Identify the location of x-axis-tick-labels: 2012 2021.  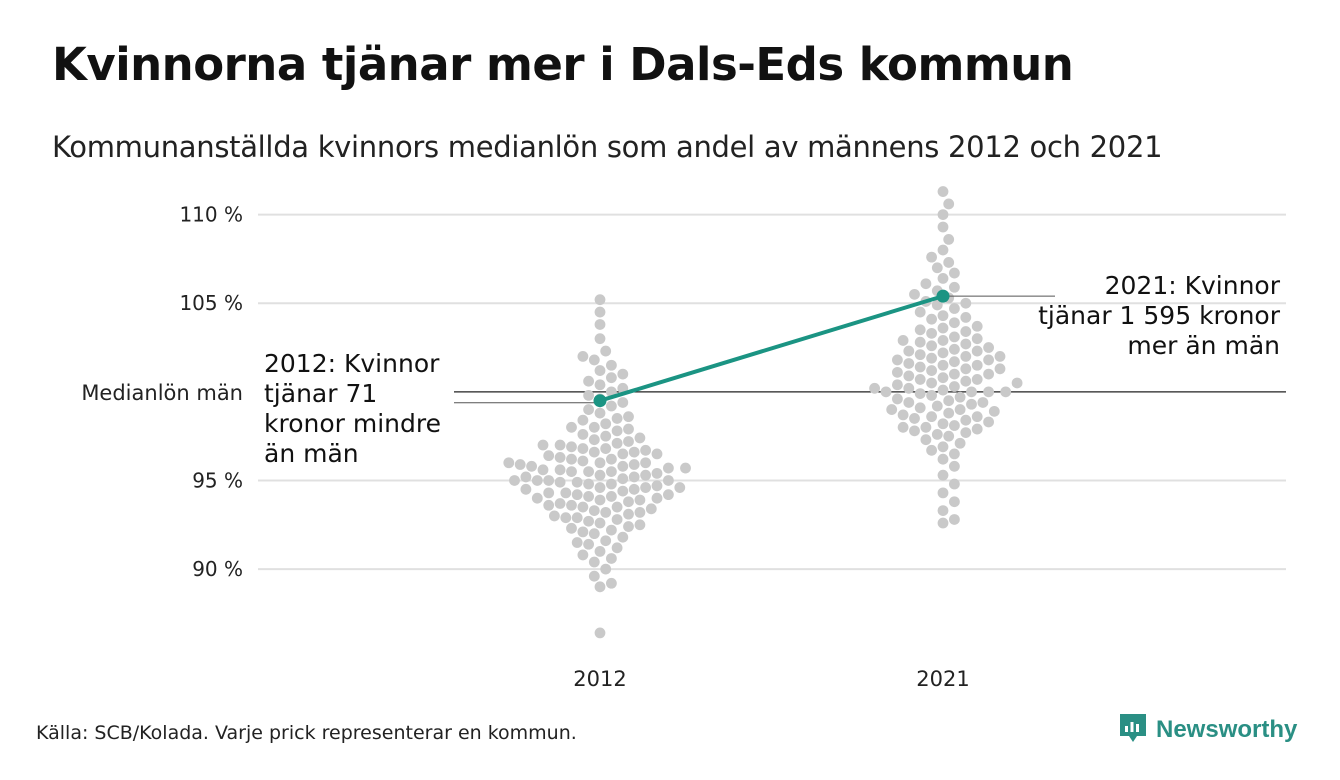
(771, 679).